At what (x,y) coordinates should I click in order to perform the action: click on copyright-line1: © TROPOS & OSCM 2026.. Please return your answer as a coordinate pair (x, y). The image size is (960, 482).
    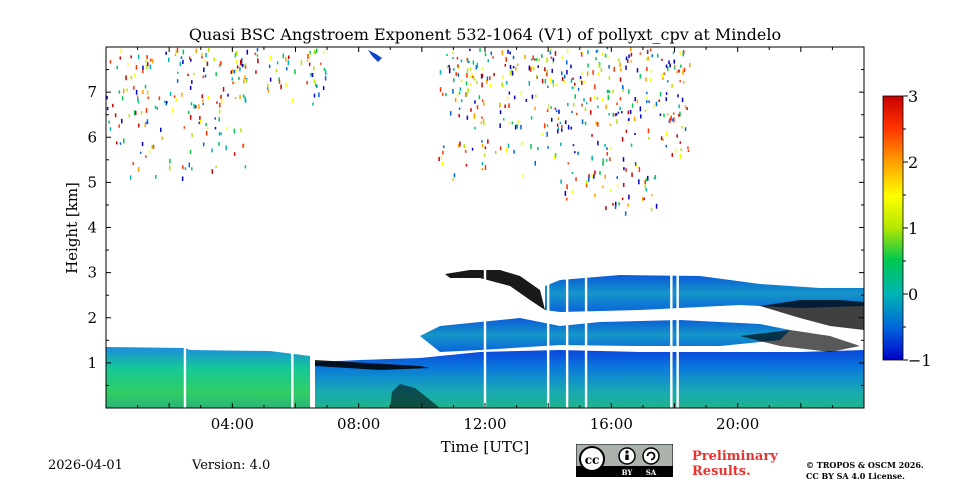
    Looking at the image, I should click on (865, 465).